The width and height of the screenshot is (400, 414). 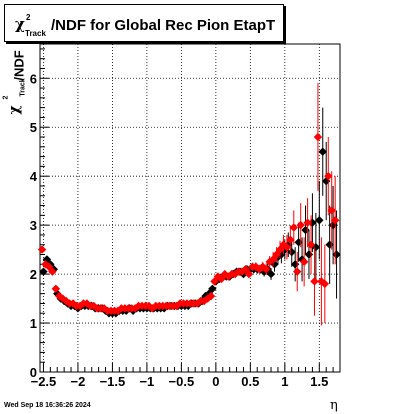 I want to click on title-chi-symbol: χ, so click(x=20, y=24).